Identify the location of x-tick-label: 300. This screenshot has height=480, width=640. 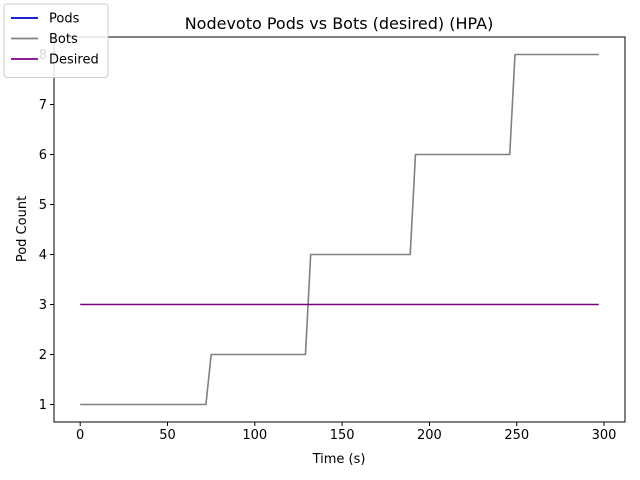
(604, 435).